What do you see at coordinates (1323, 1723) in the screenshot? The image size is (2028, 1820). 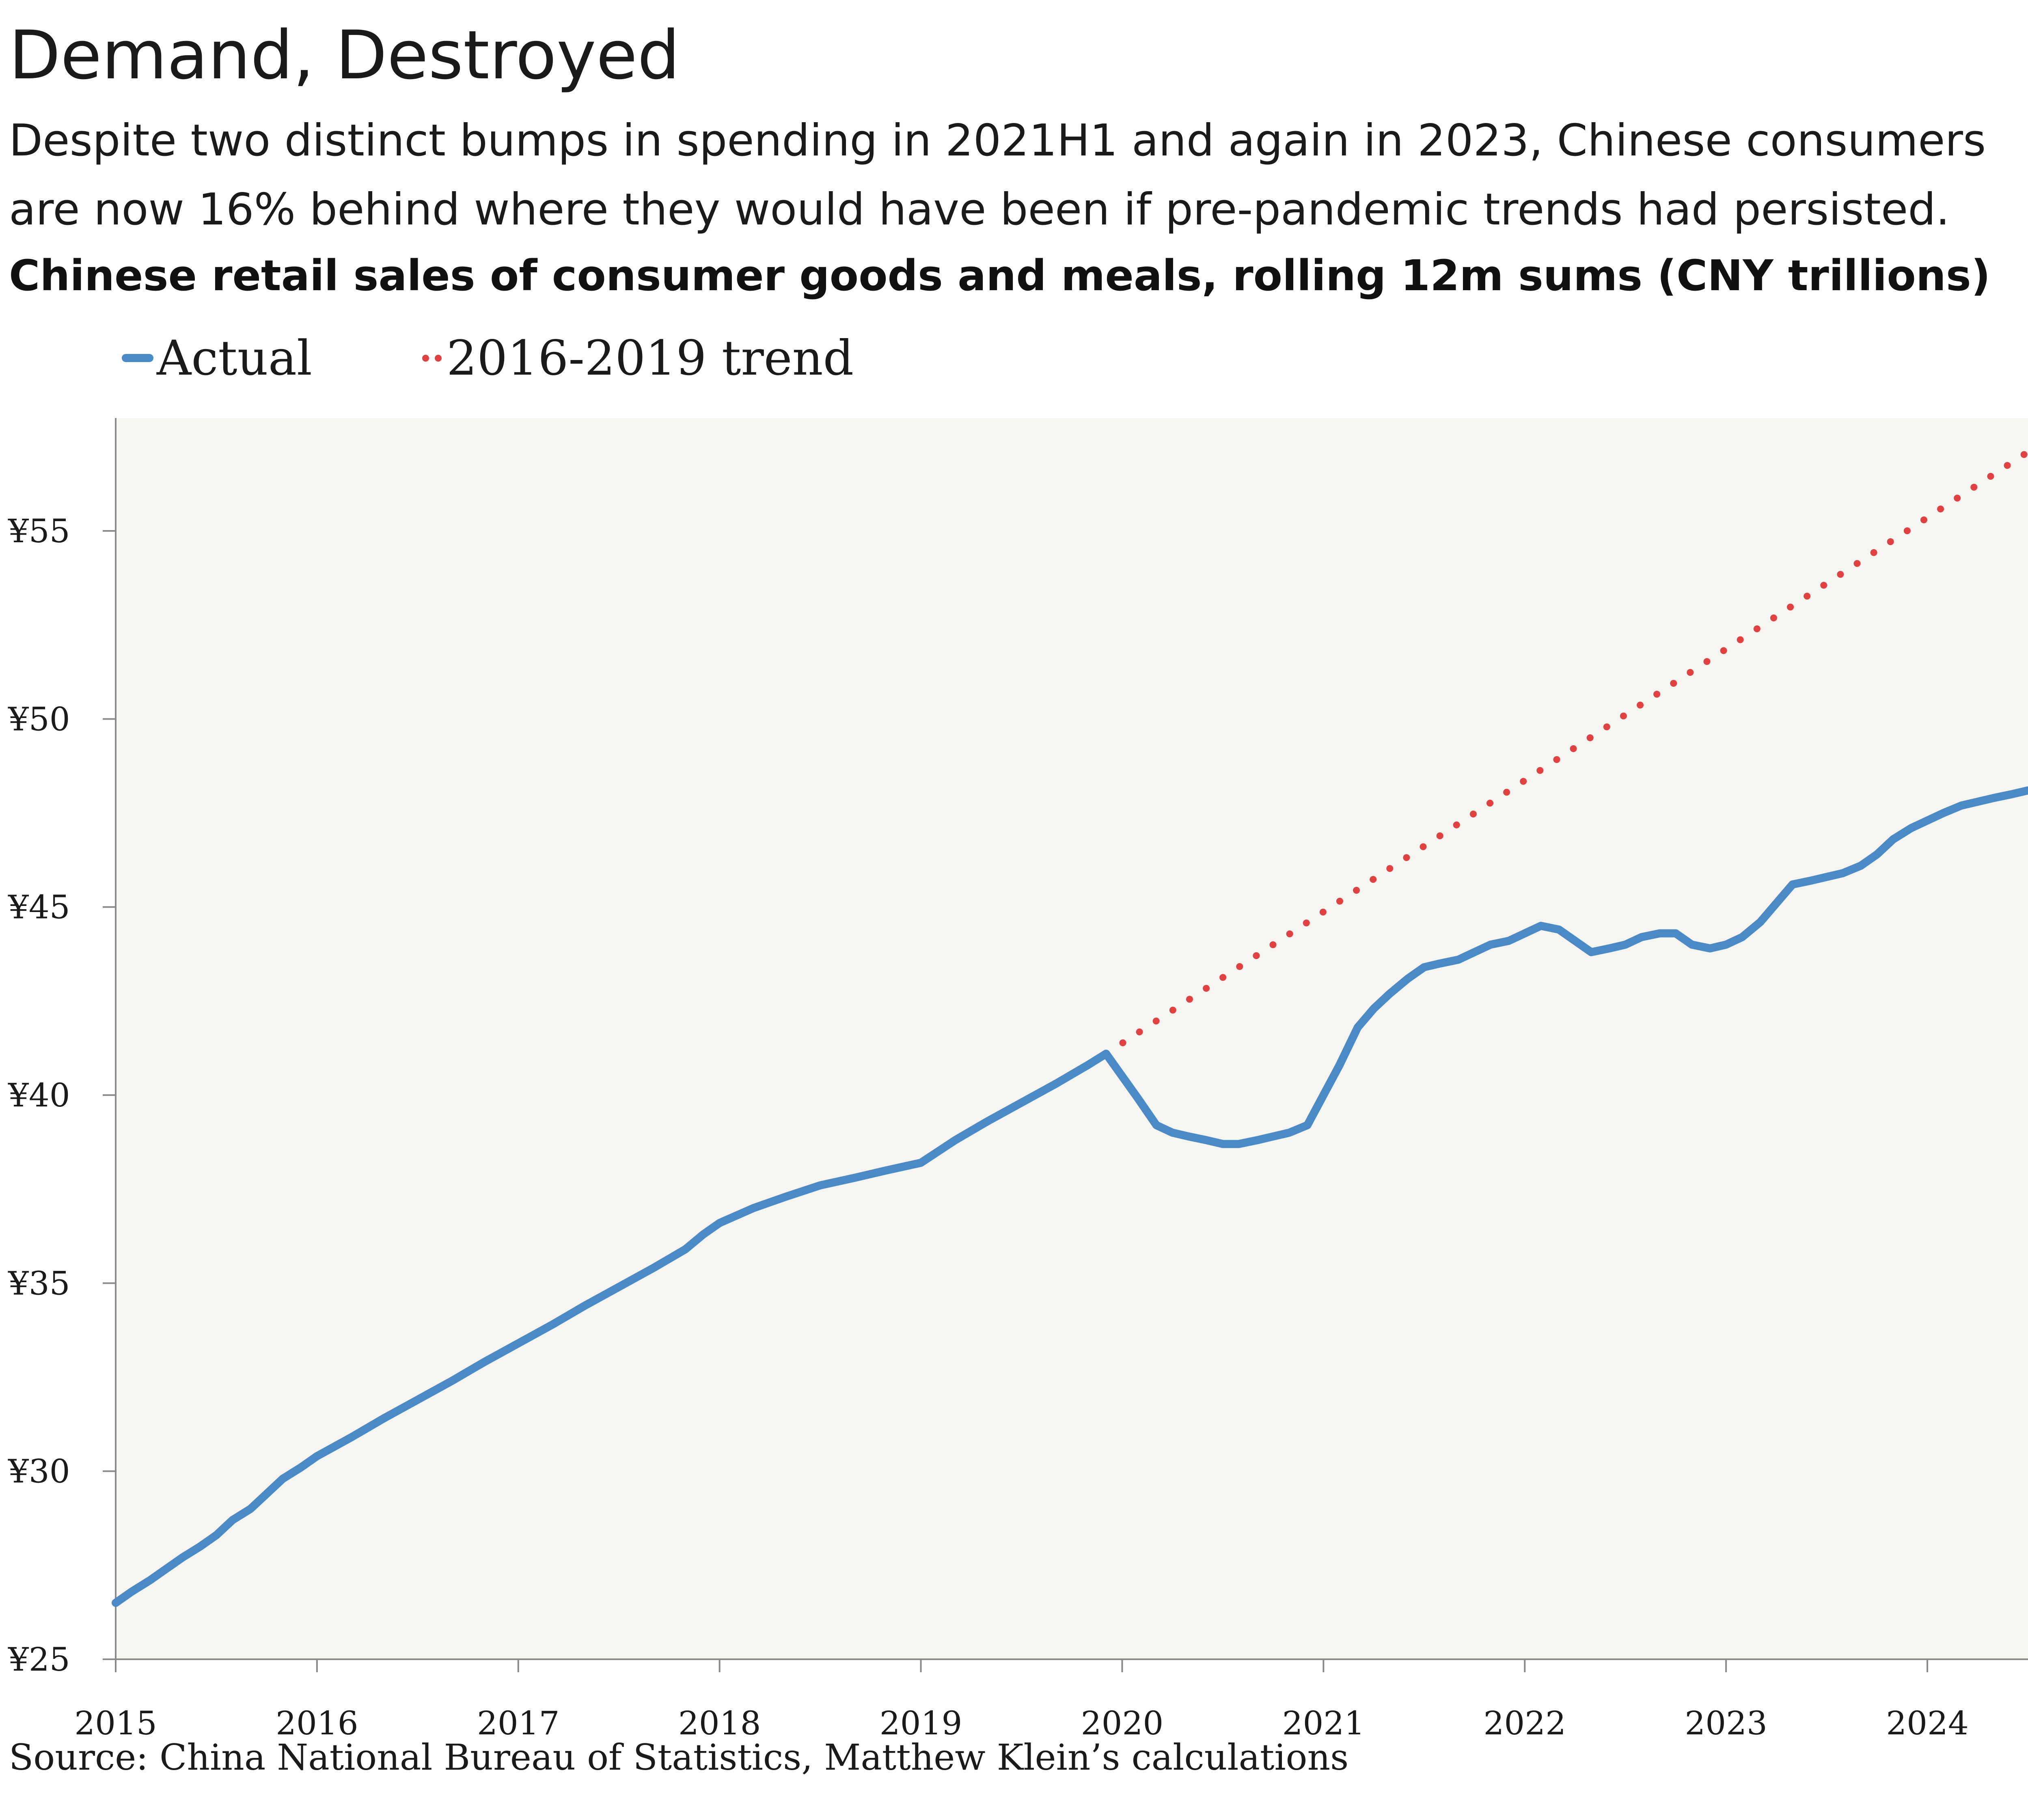 I see `x-tick-label: 2021` at bounding box center [1323, 1723].